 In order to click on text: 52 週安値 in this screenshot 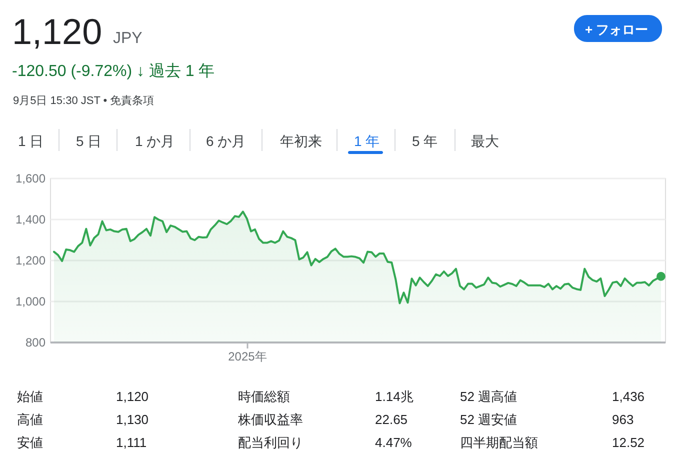, I will do `click(489, 419)`.